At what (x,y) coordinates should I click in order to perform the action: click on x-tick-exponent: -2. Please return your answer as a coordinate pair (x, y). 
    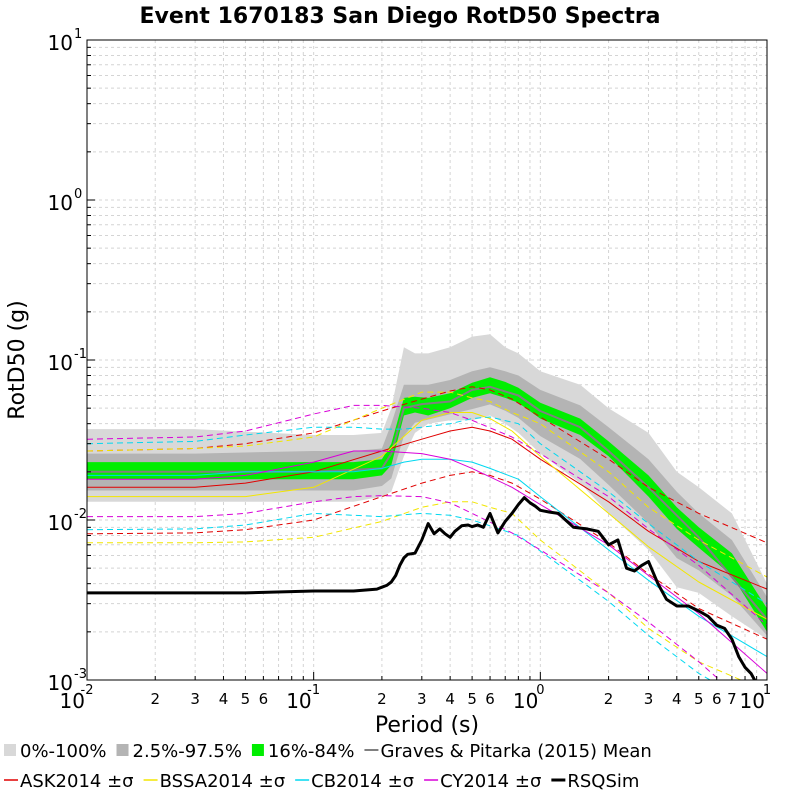
    Looking at the image, I should click on (87, 690).